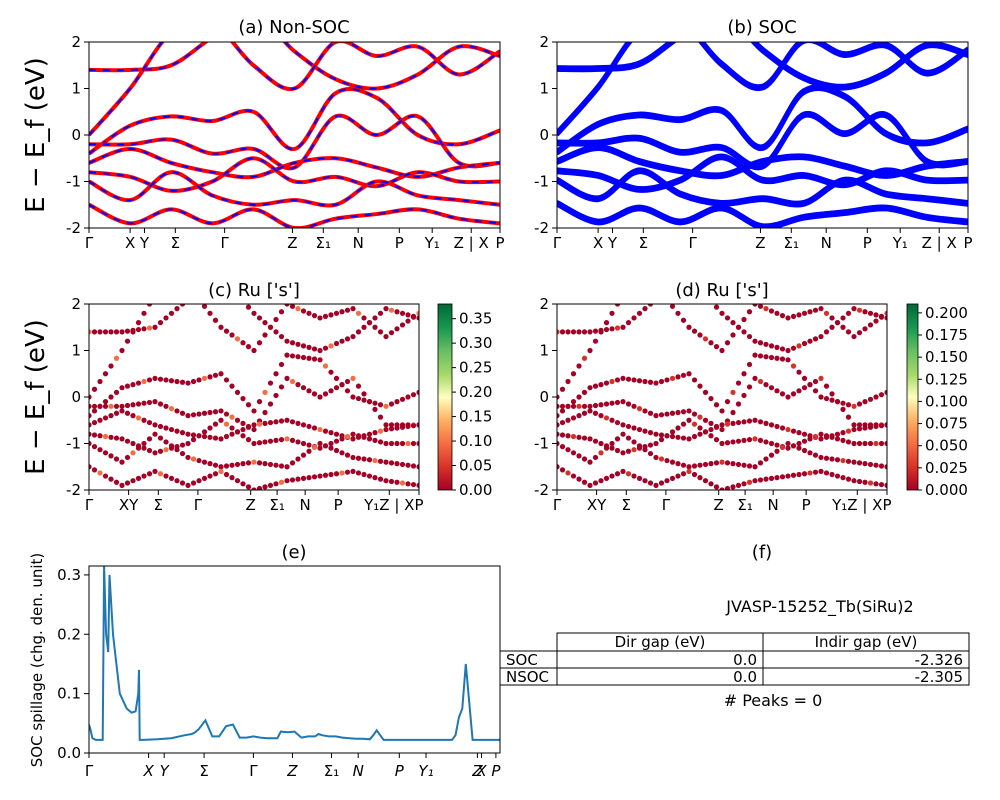 This screenshot has height=800, width=1000. Describe the element at coordinates (939, 243) in the screenshot. I see `x-tick-label: Z | X` at that location.